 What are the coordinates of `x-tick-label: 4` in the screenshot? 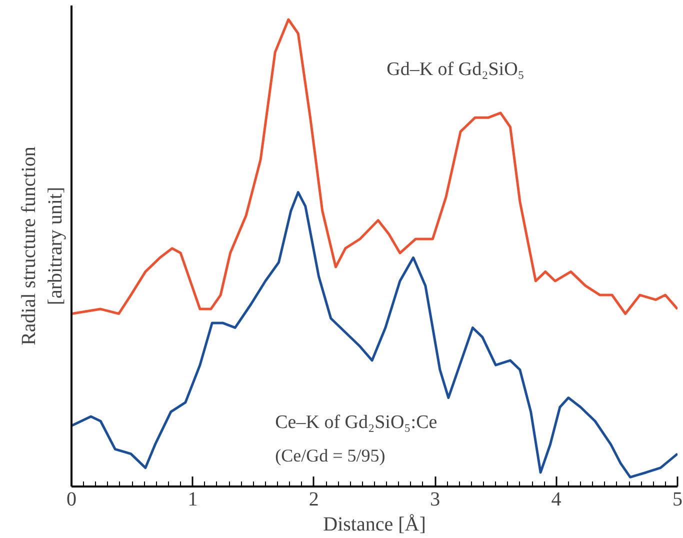 It's located at (556, 499).